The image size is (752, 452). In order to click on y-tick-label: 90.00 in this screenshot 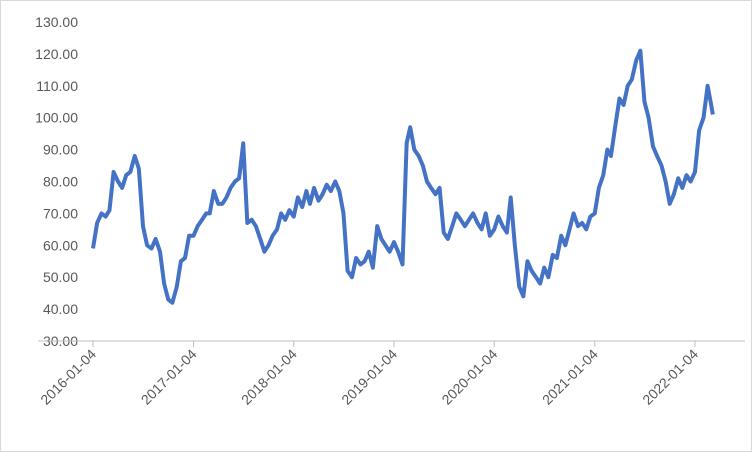, I will do `click(60, 150)`.